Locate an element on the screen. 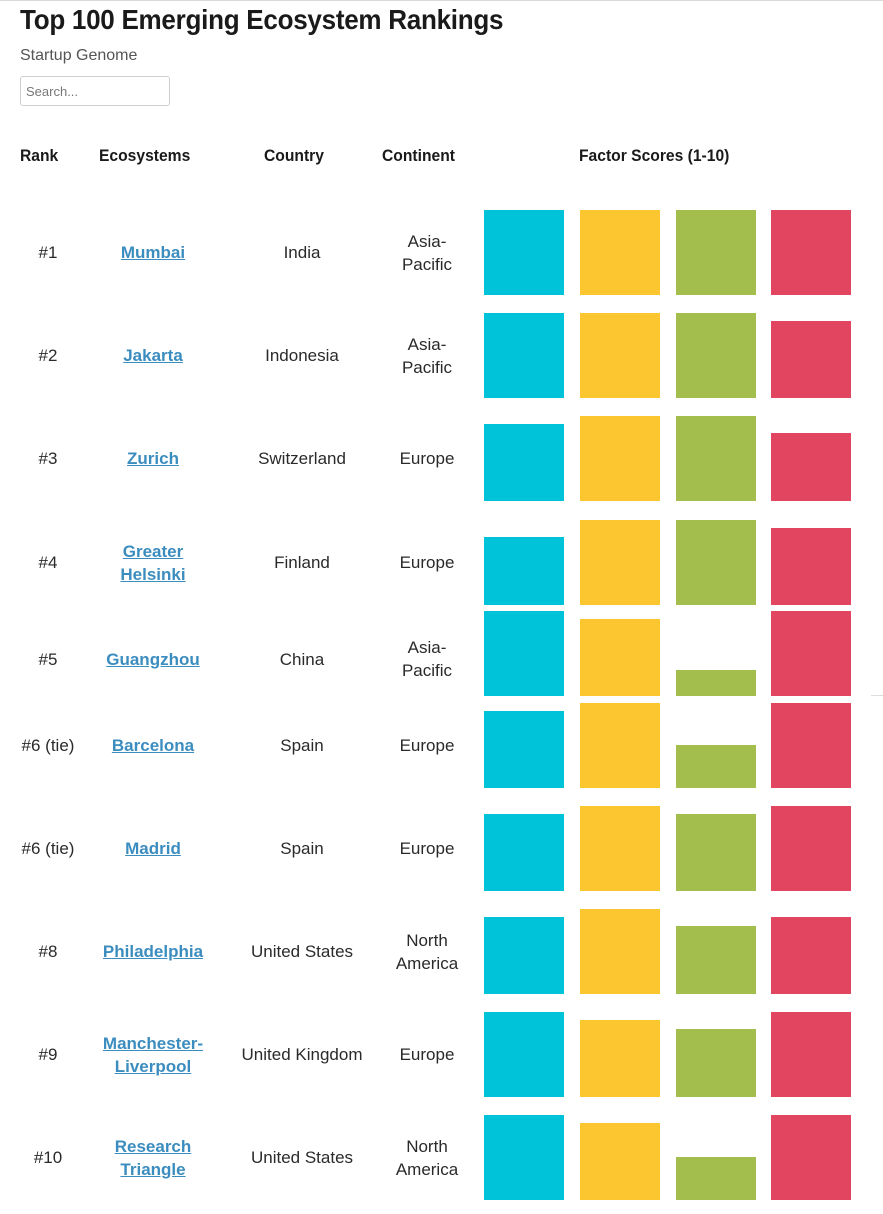  country-cell: Switzerland is located at coordinates (302, 458).